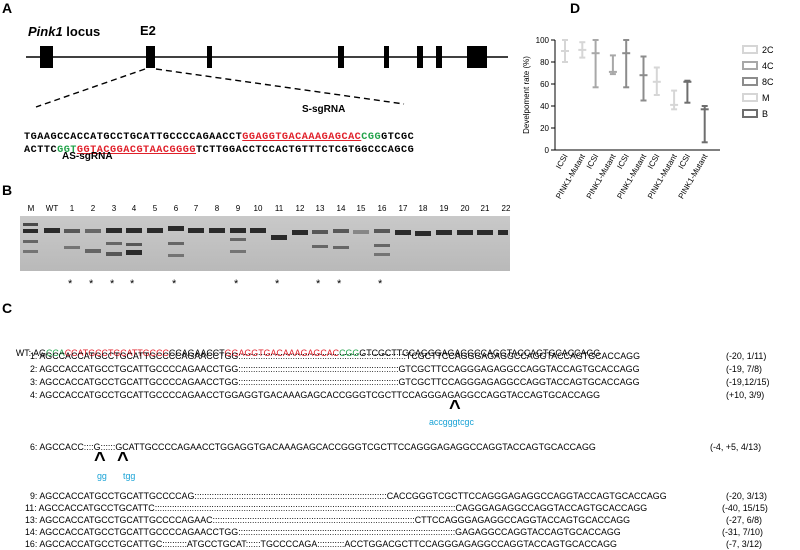 The height and width of the screenshot is (550, 800). Describe the element at coordinates (123, 460) in the screenshot. I see `insertion-caret-6b: ^` at that location.